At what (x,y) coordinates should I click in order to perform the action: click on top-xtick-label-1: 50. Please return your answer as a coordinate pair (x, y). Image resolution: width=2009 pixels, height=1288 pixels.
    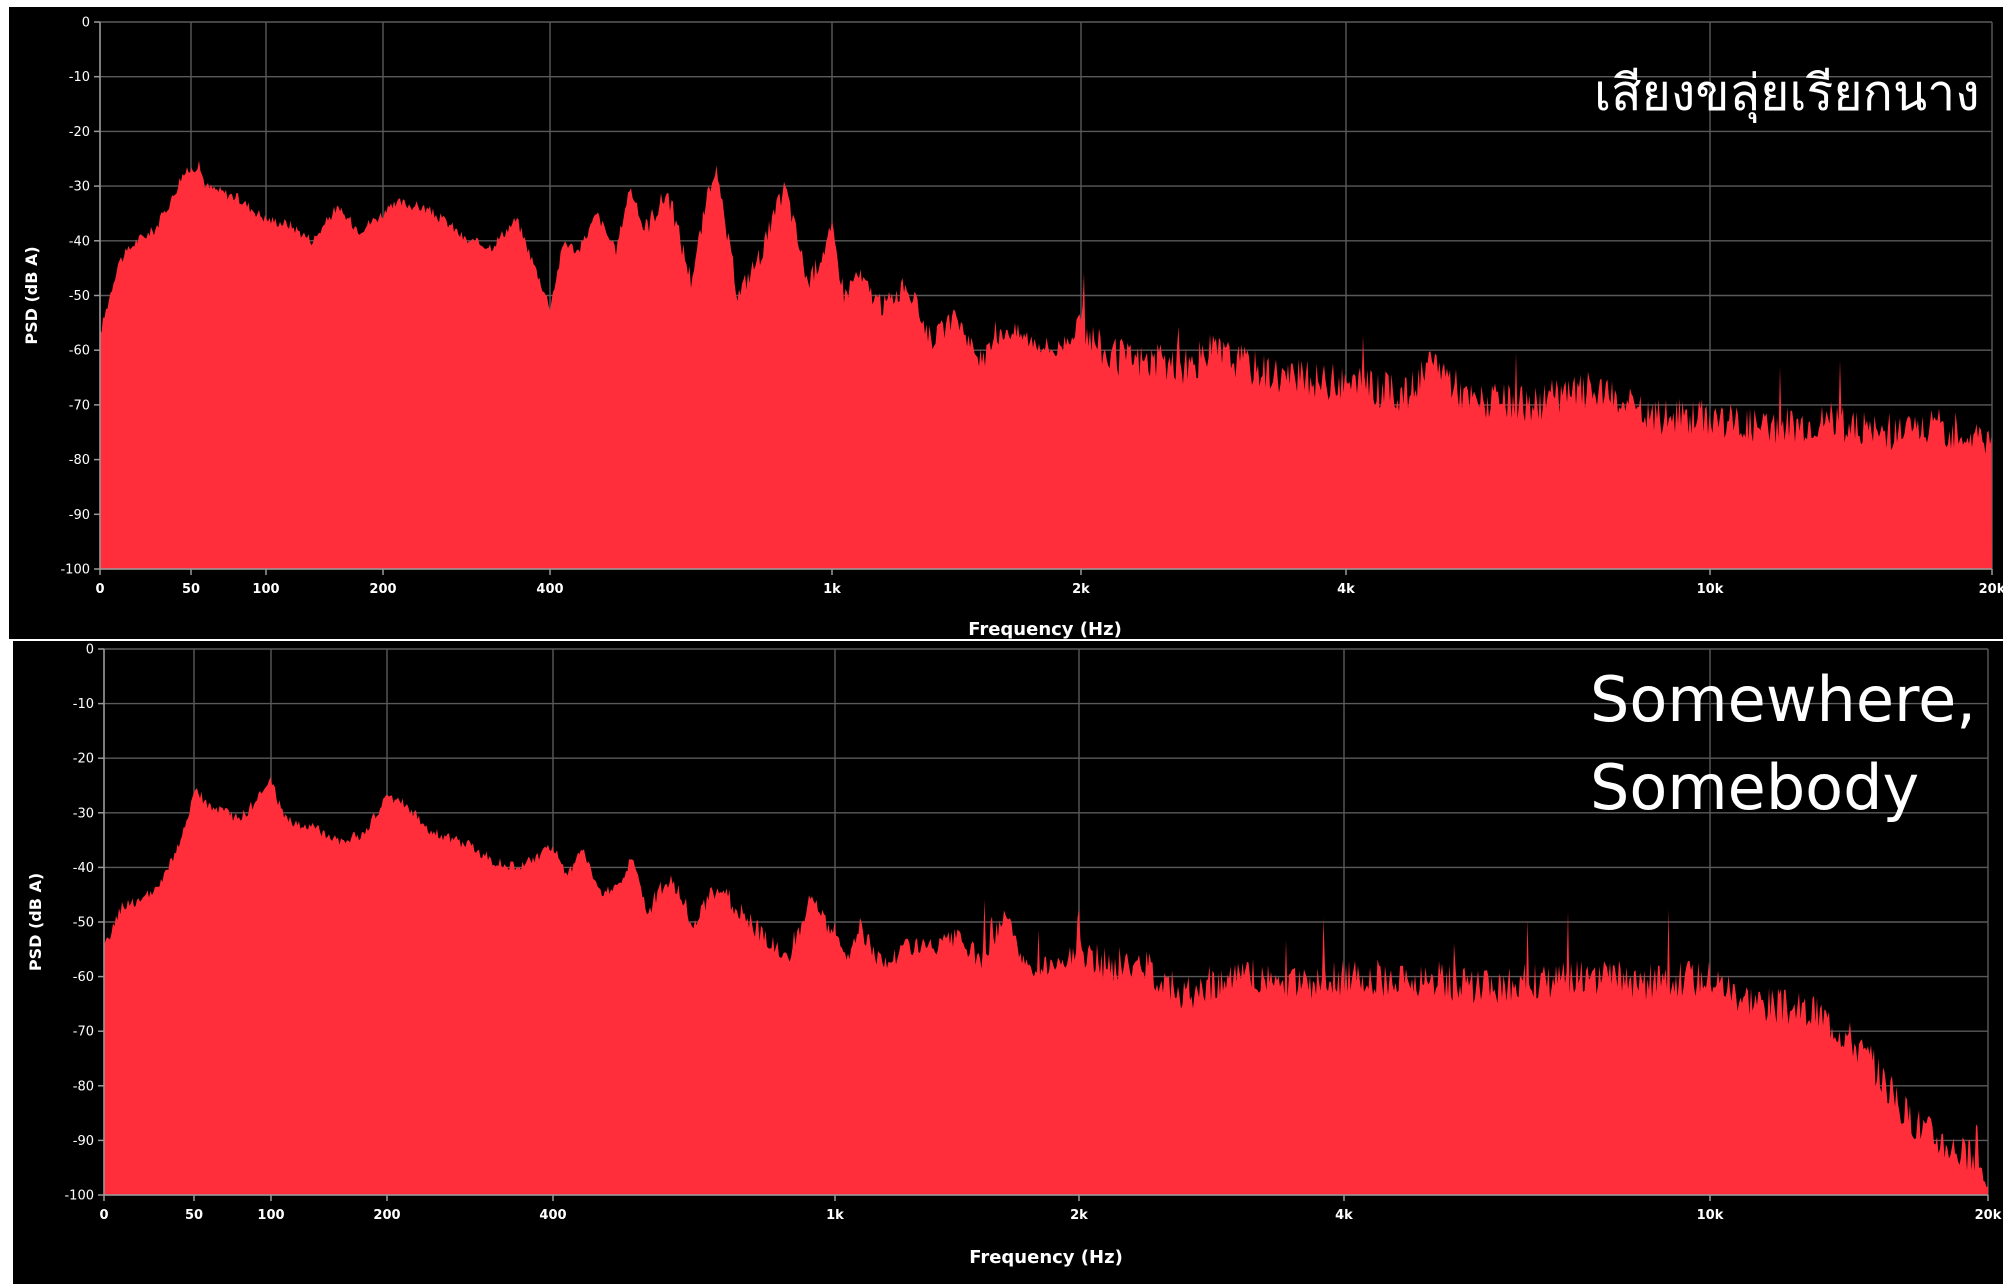
    Looking at the image, I should click on (191, 589).